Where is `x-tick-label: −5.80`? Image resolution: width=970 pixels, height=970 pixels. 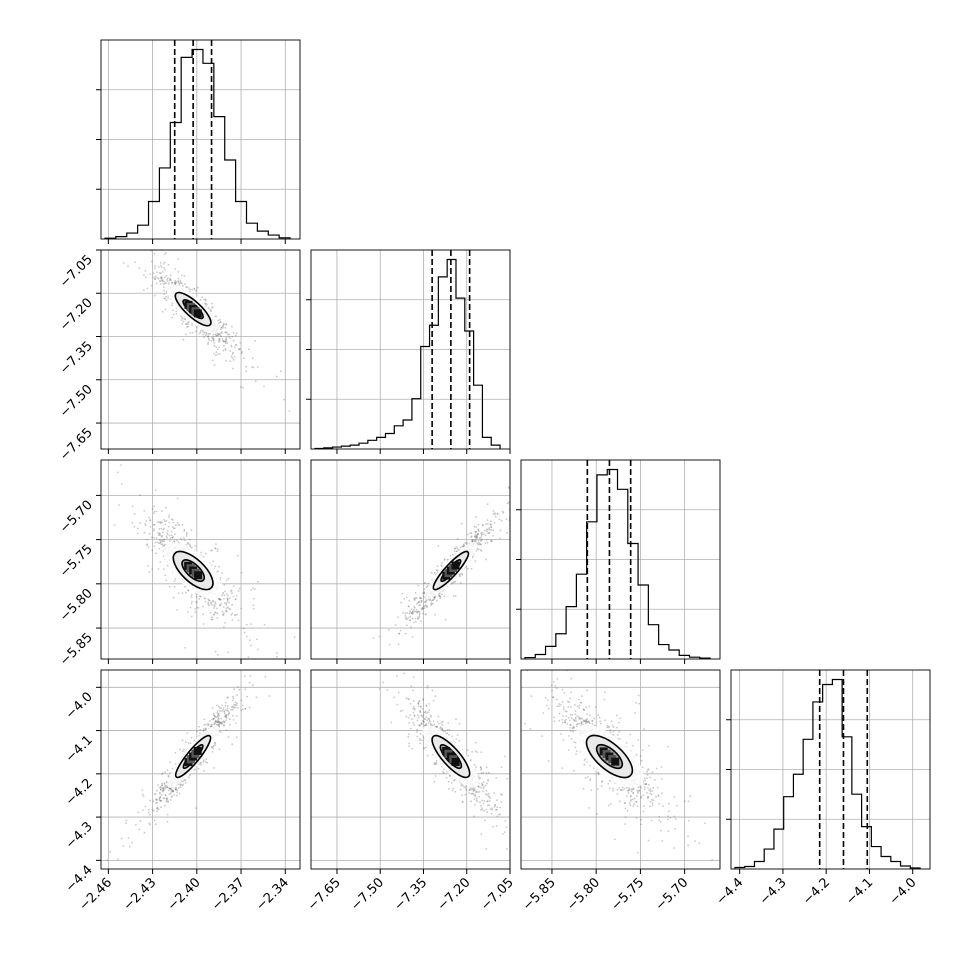
x-tick-label: −5.80 is located at coordinates (583, 894).